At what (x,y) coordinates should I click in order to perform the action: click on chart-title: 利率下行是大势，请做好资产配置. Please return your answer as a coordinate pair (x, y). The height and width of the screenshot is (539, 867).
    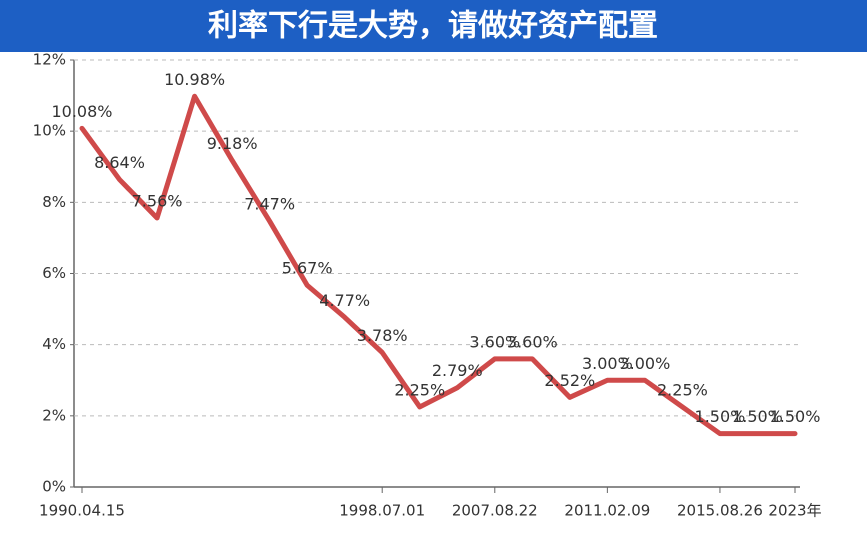
    Looking at the image, I should click on (433, 26).